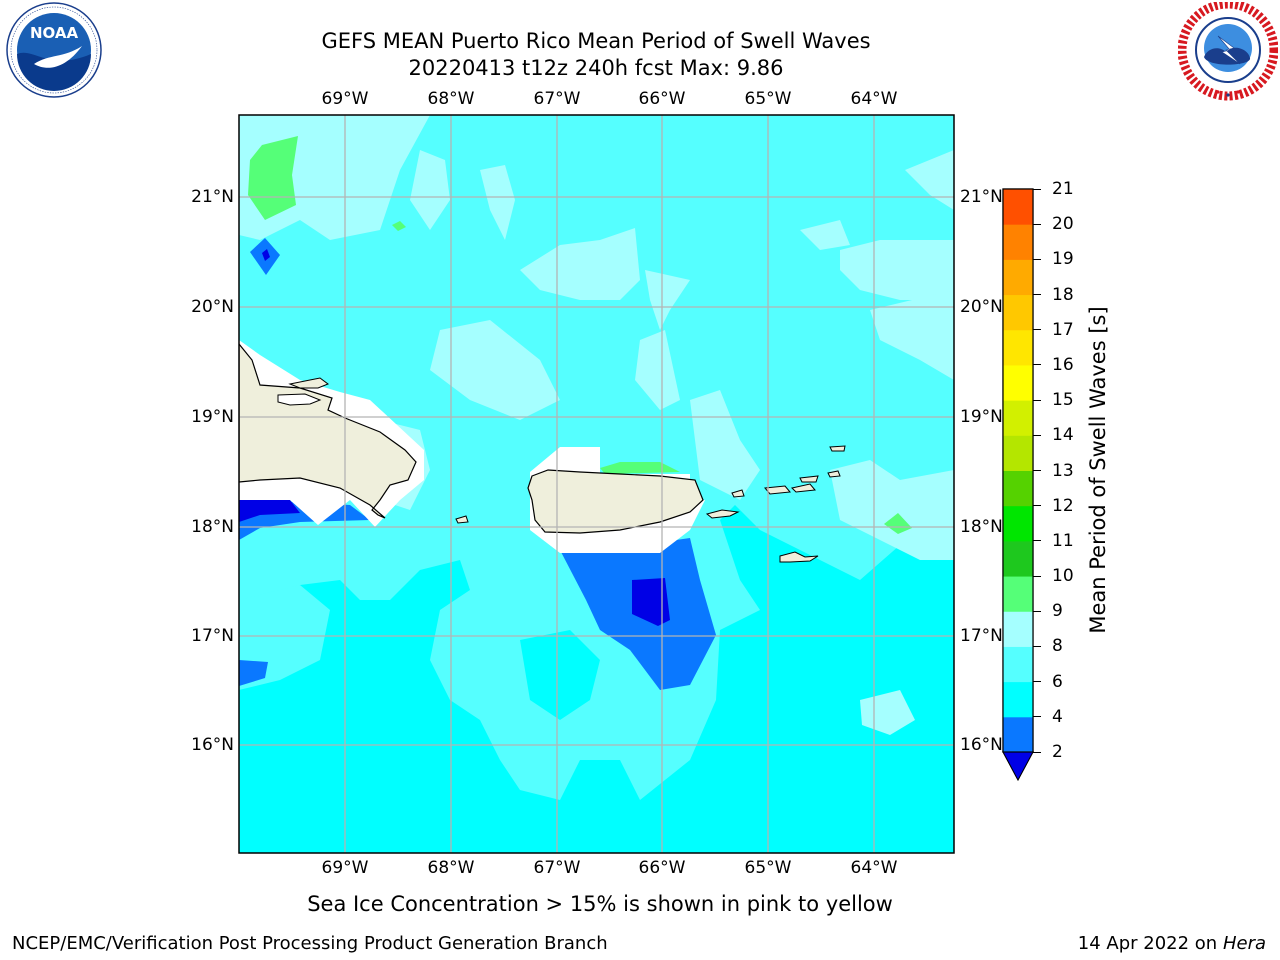  I want to click on lat-tick-left: 18°N, so click(212, 527).